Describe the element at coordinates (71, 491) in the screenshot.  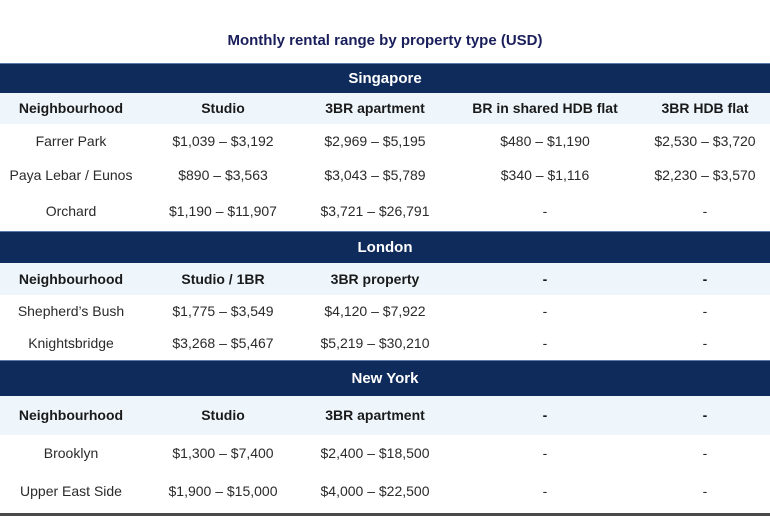
I see `neighbourhood-cell: Upper East Side` at that location.